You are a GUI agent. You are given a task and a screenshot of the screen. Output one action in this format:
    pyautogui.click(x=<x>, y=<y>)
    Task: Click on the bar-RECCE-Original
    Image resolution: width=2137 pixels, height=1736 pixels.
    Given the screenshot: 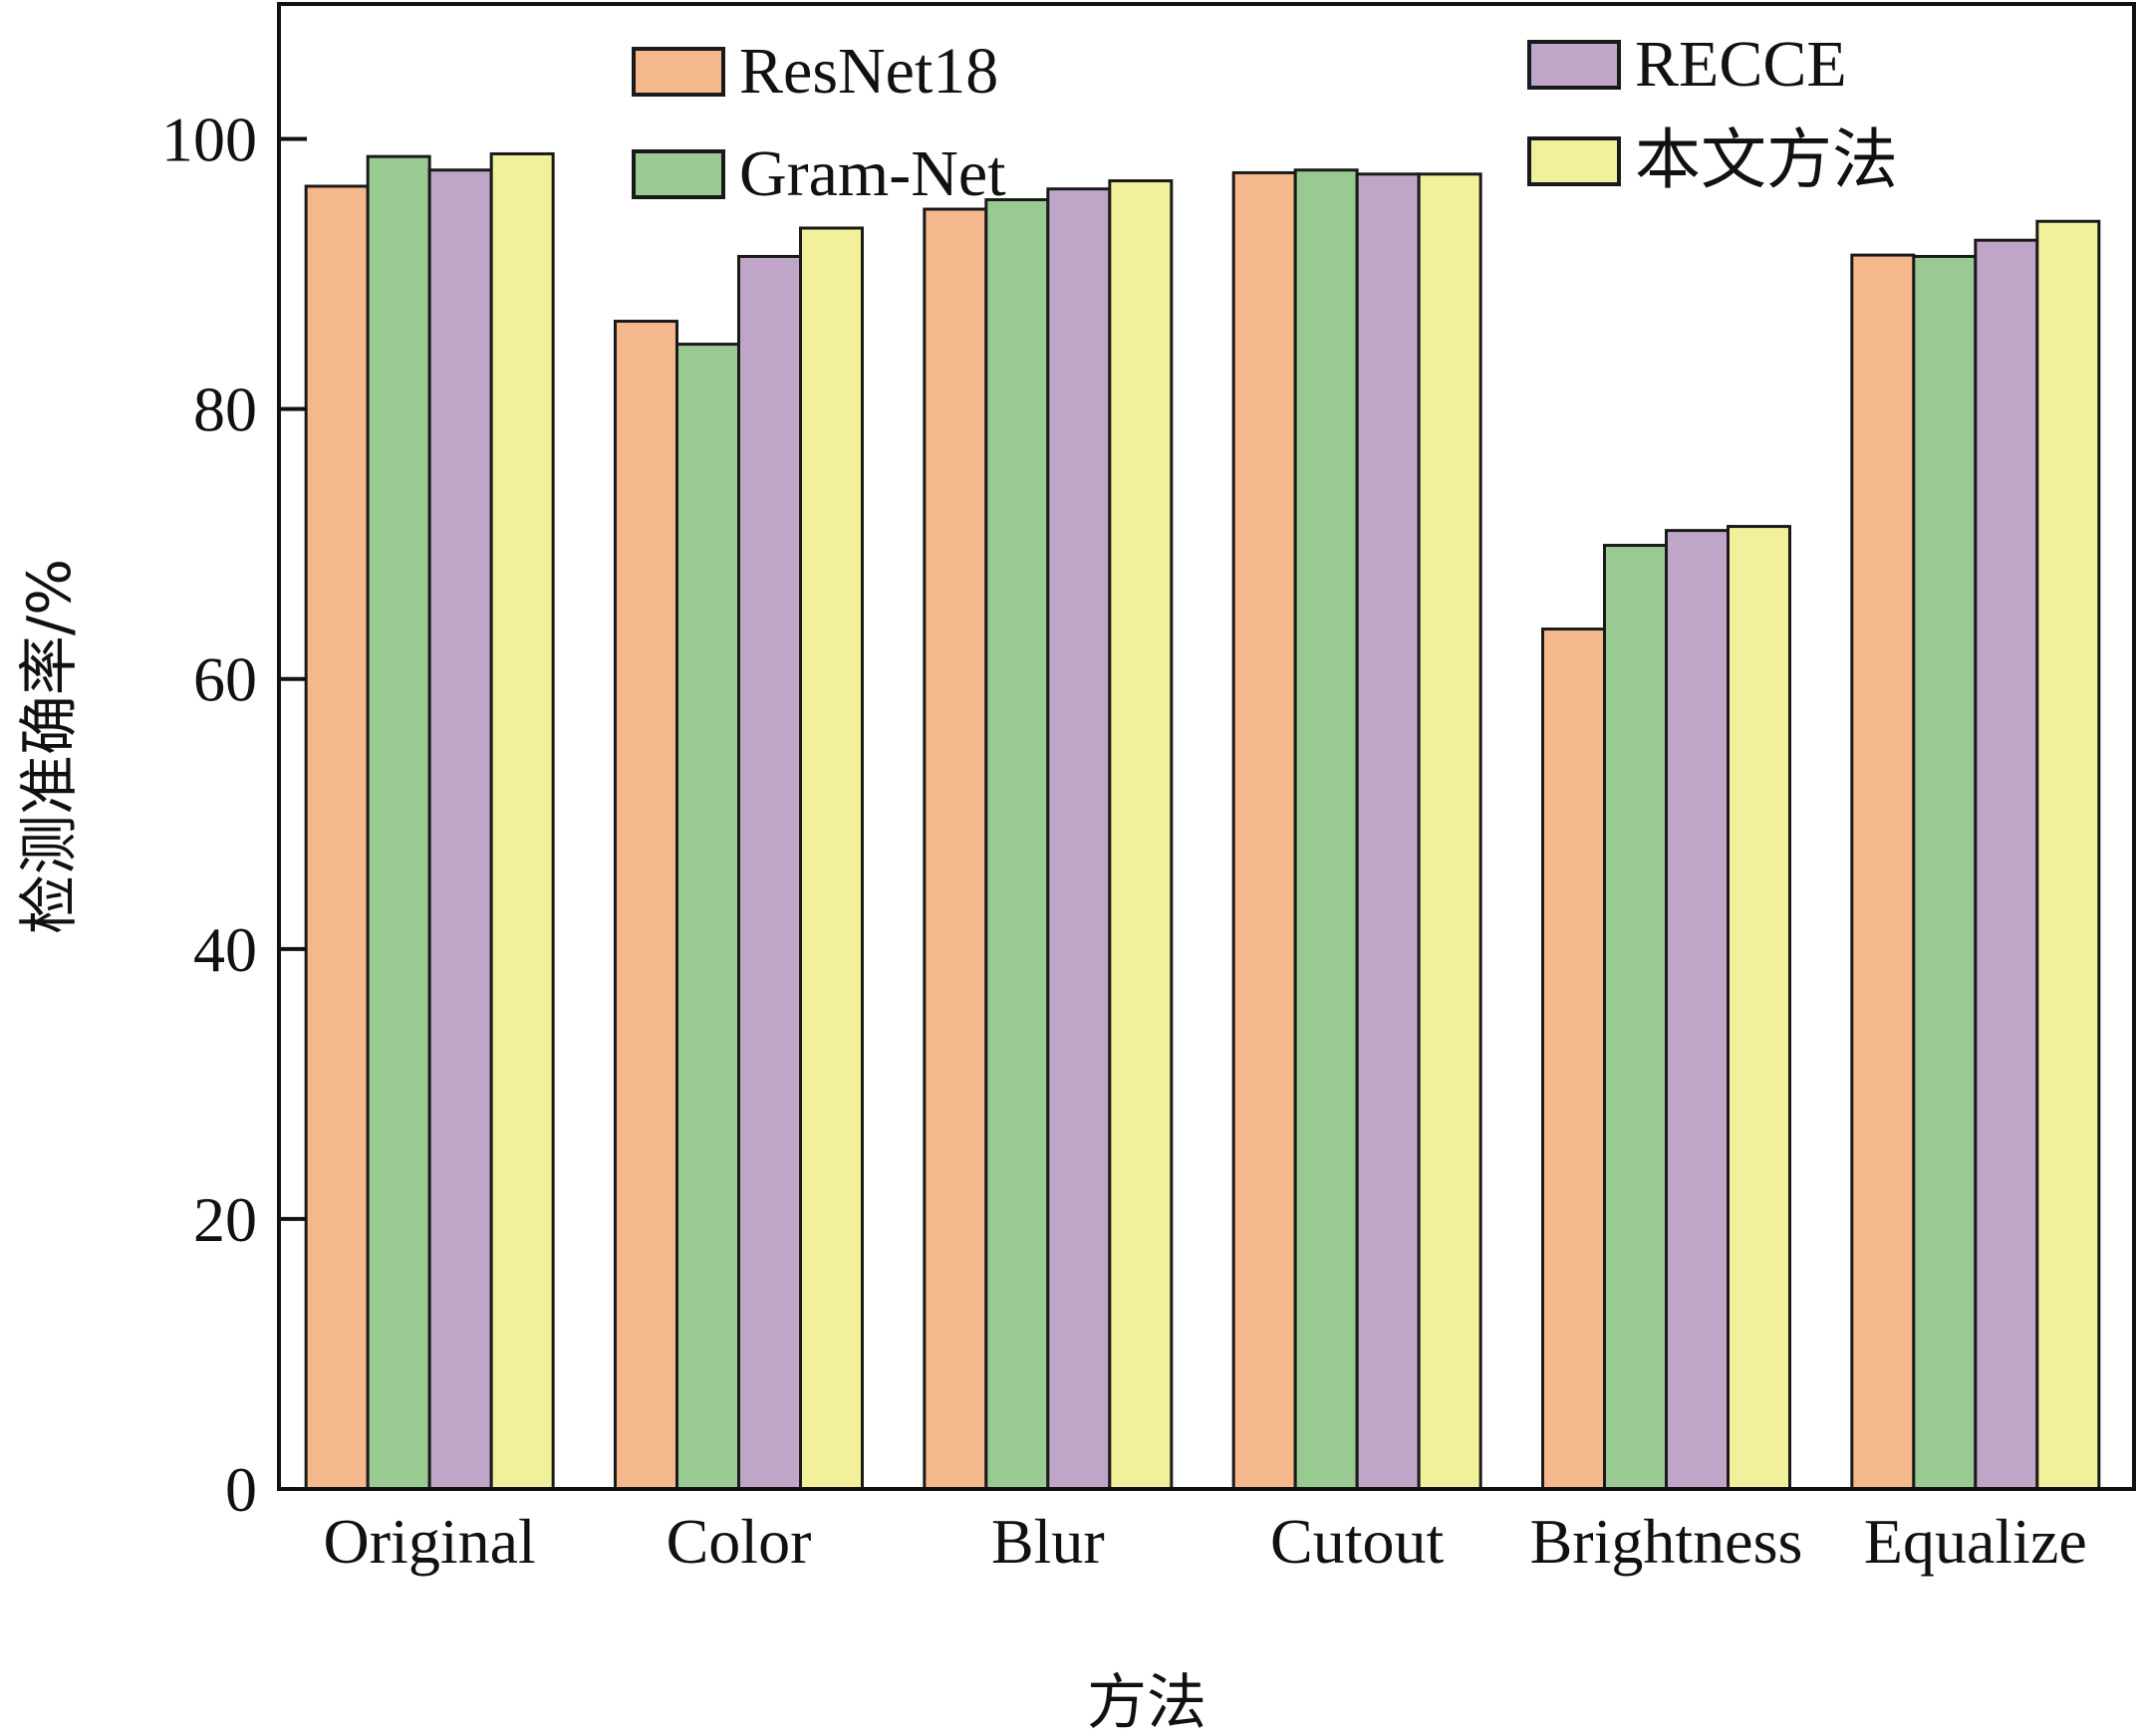 What is the action you would take?
    pyautogui.click(x=460, y=829)
    